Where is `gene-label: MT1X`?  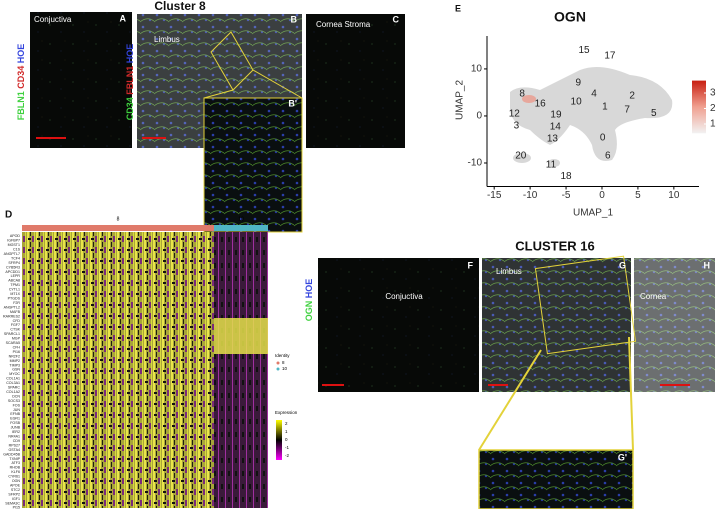
gene-label: MT1X is located at coordinates (15, 294).